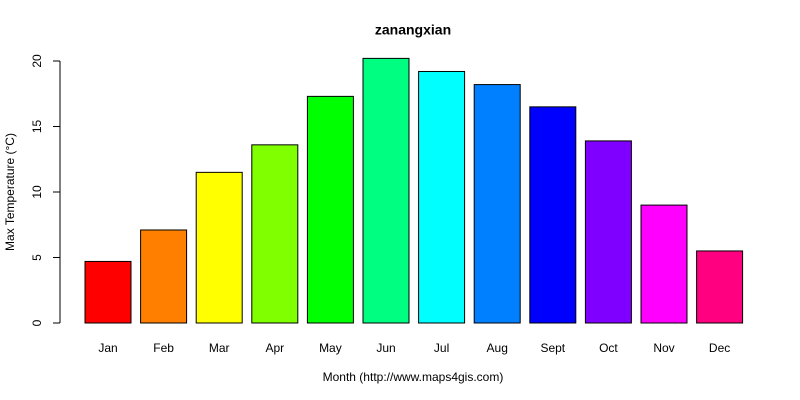 This screenshot has width=800, height=400. Describe the element at coordinates (37, 61) in the screenshot. I see `y-tick-label: 20` at that location.